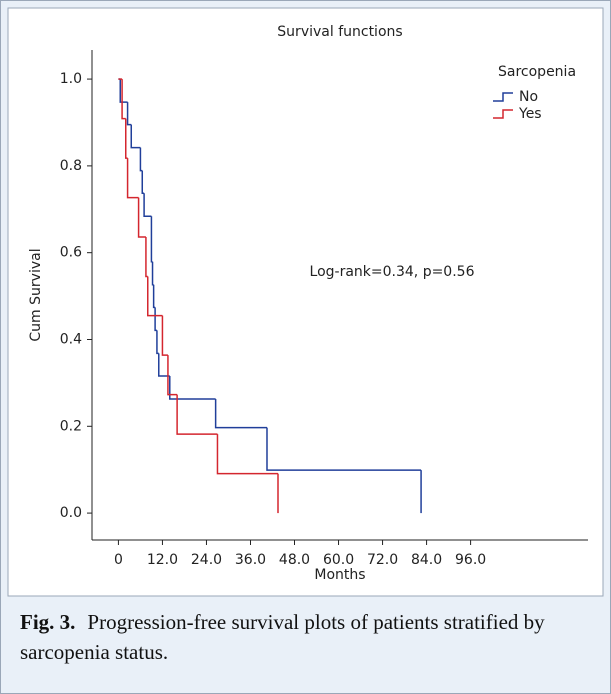  Describe the element at coordinates (339, 575) in the screenshot. I see `x-axis-label: Months` at that location.